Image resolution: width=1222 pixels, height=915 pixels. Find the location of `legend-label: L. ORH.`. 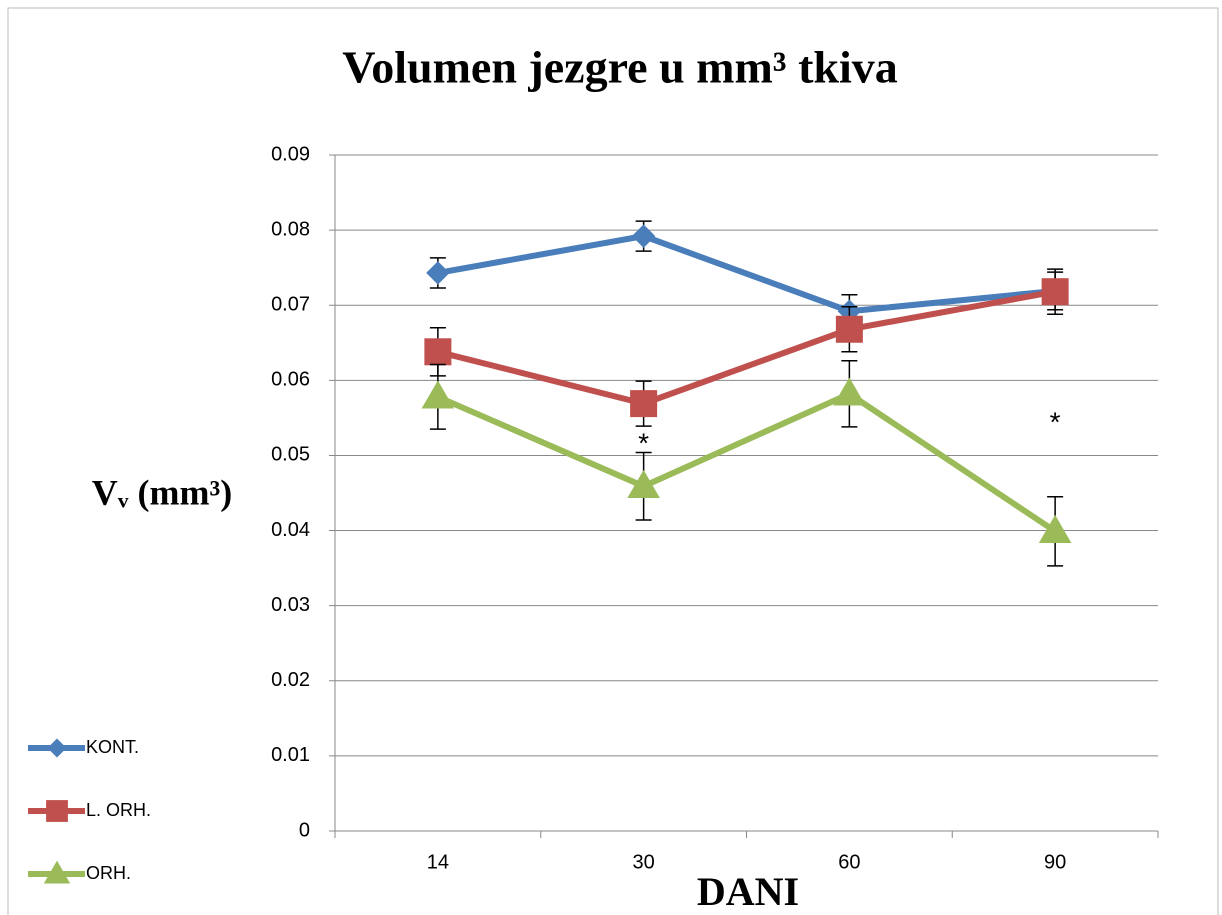

legend-label: L. ORH. is located at coordinates (118, 810).